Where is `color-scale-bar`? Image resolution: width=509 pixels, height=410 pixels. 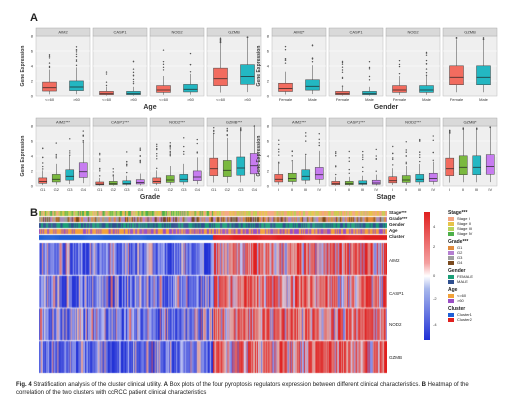
color-scale-bar is located at coordinates (427, 276).